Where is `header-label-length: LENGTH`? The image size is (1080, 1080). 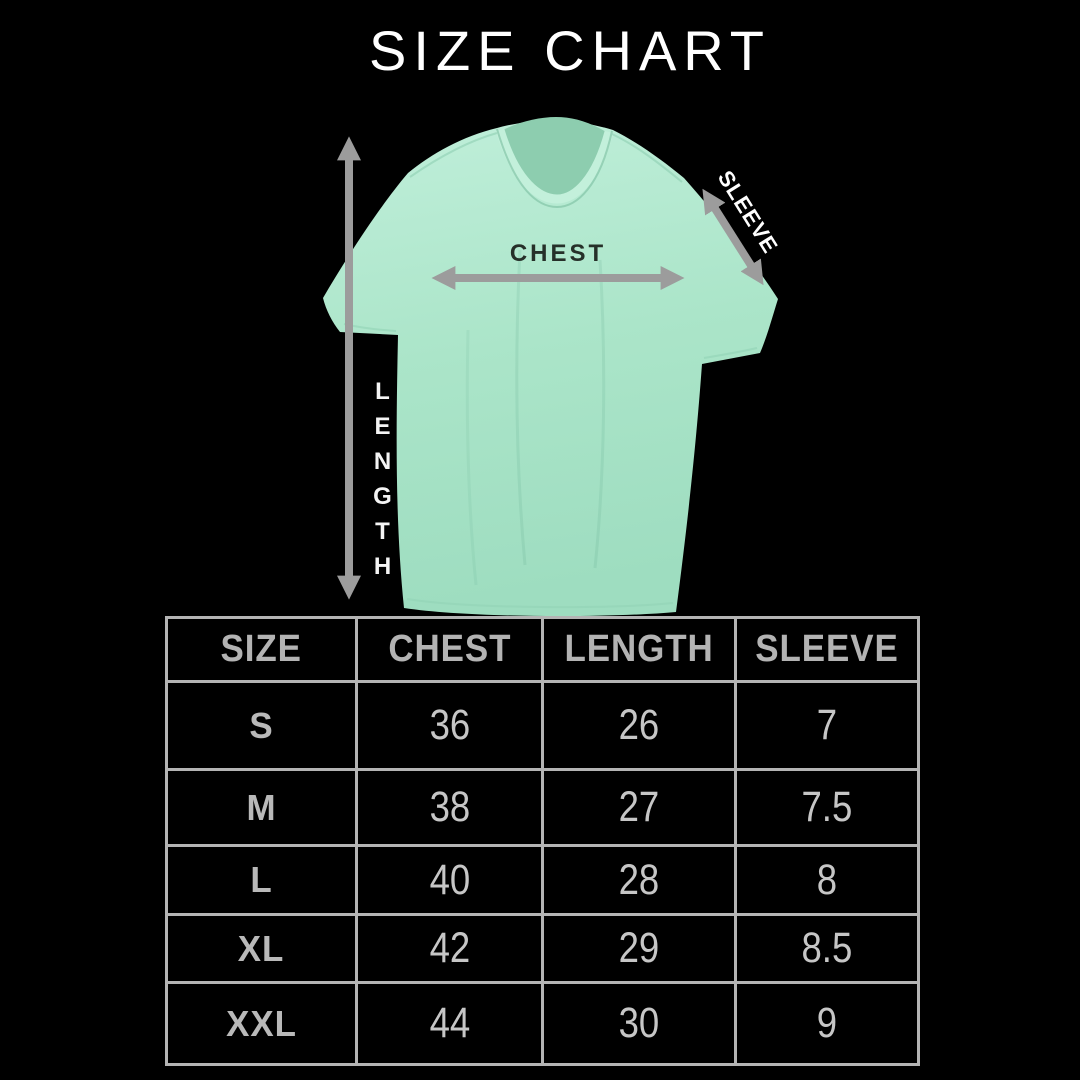
header-label-length: LENGTH is located at coordinates (639, 649).